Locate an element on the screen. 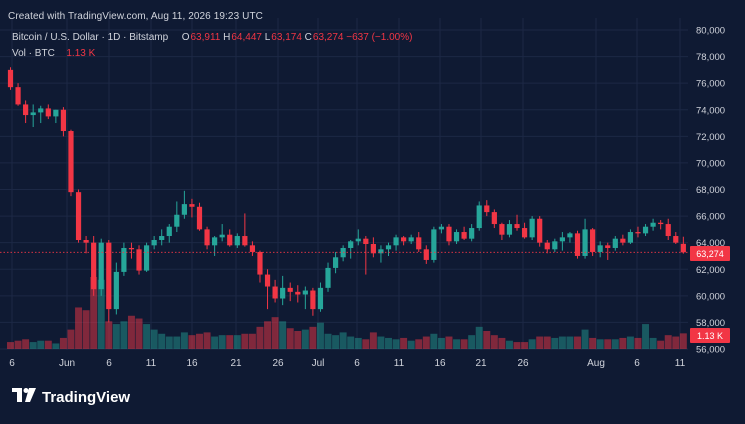  tradingview-logo-icon is located at coordinates (24, 397).